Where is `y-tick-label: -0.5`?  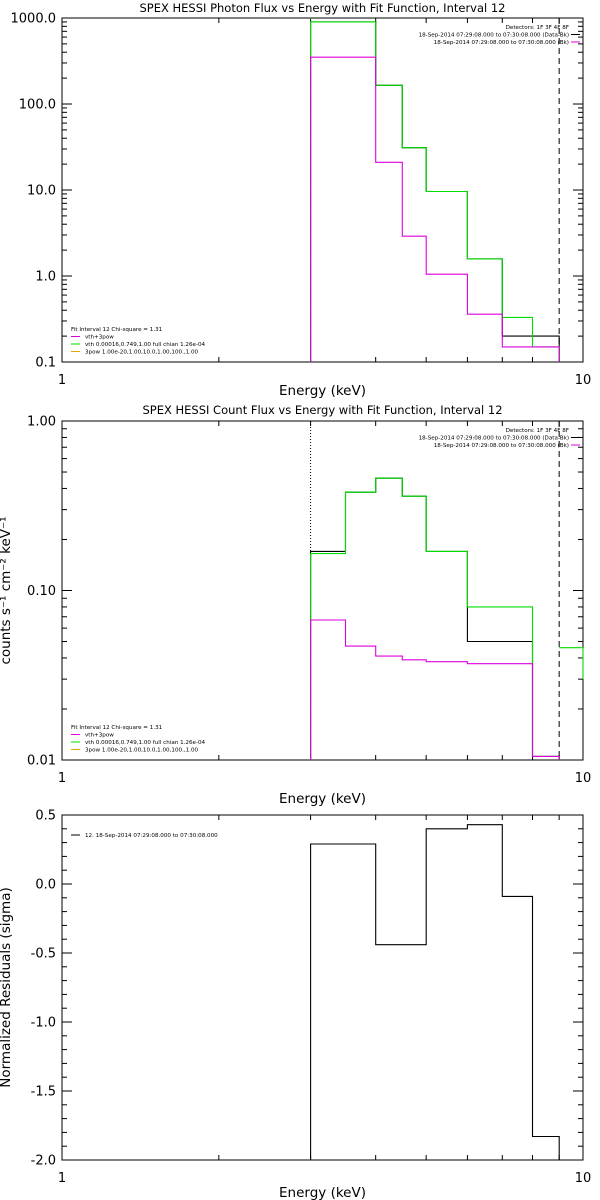 y-tick-label: -0.5 is located at coordinates (43, 954).